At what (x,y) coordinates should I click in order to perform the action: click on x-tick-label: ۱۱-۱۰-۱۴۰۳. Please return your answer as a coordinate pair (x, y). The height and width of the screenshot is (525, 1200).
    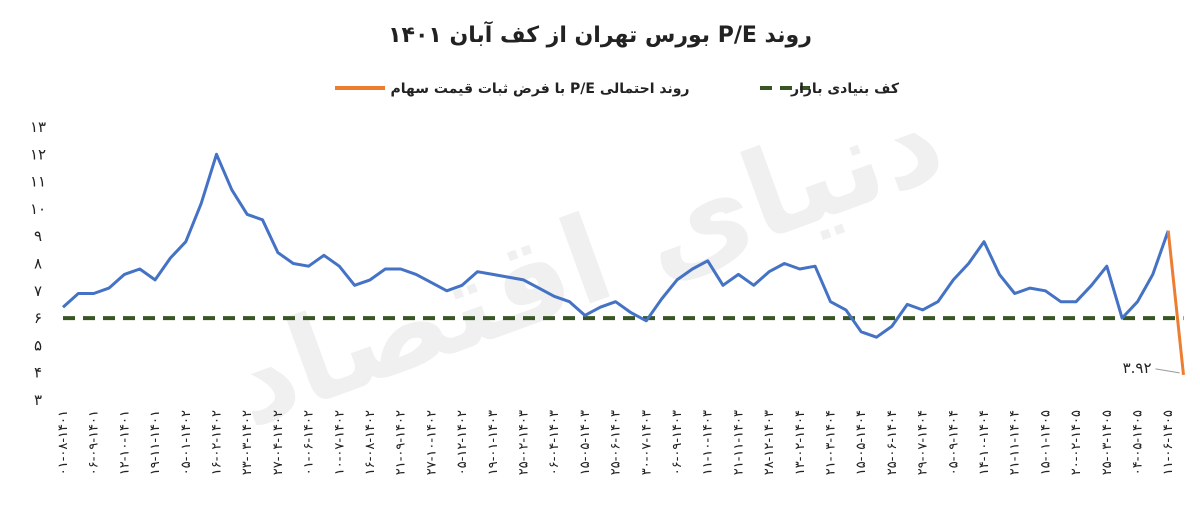
    Looking at the image, I should click on (708, 442).